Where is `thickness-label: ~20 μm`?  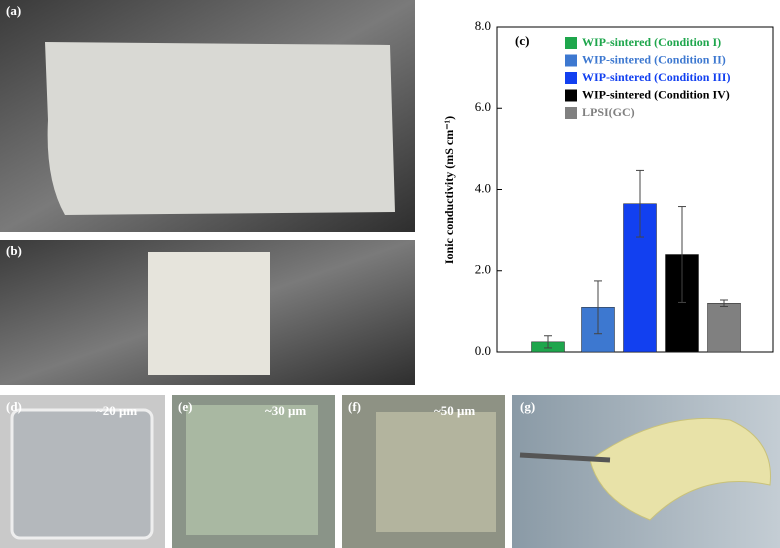 thickness-label: ~20 μm is located at coordinates (116, 410).